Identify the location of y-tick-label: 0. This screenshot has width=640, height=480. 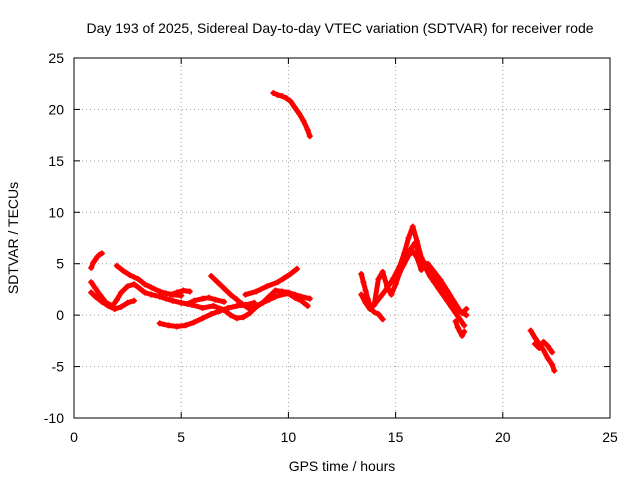
(60, 315).